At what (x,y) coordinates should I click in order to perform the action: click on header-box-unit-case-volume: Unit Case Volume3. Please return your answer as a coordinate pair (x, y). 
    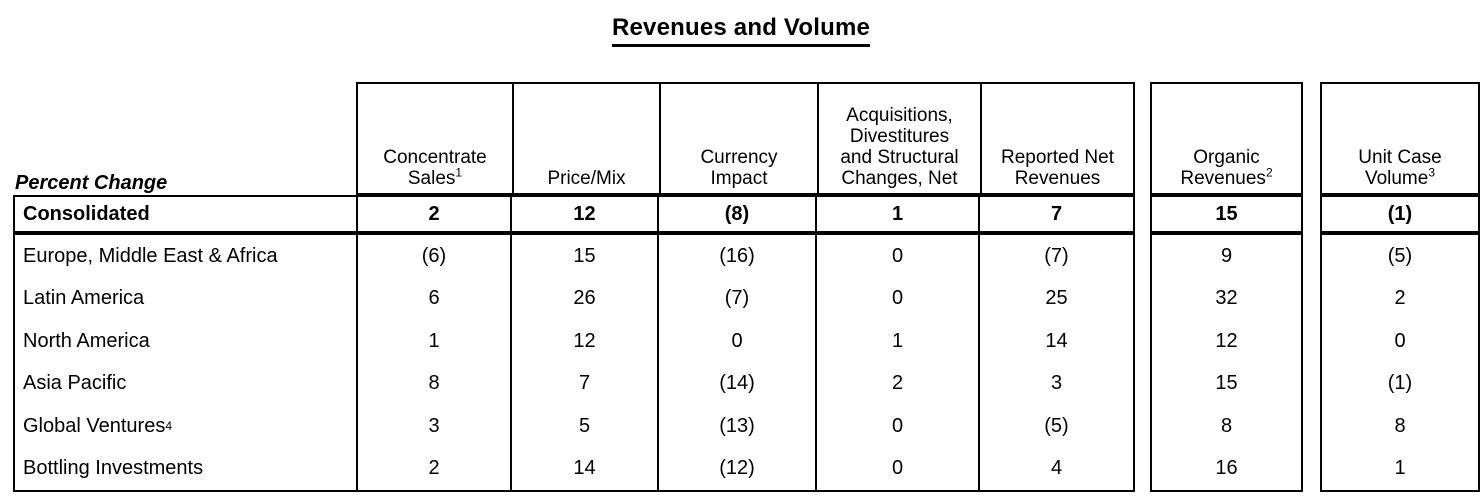
    Looking at the image, I should click on (1400, 138).